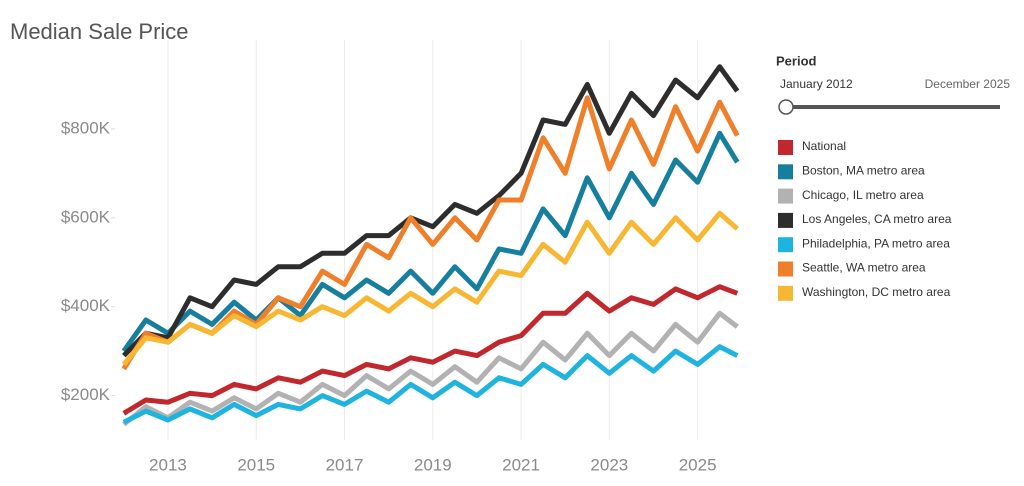 This screenshot has width=1024, height=486. I want to click on filter-start: January 2012, so click(816, 84).